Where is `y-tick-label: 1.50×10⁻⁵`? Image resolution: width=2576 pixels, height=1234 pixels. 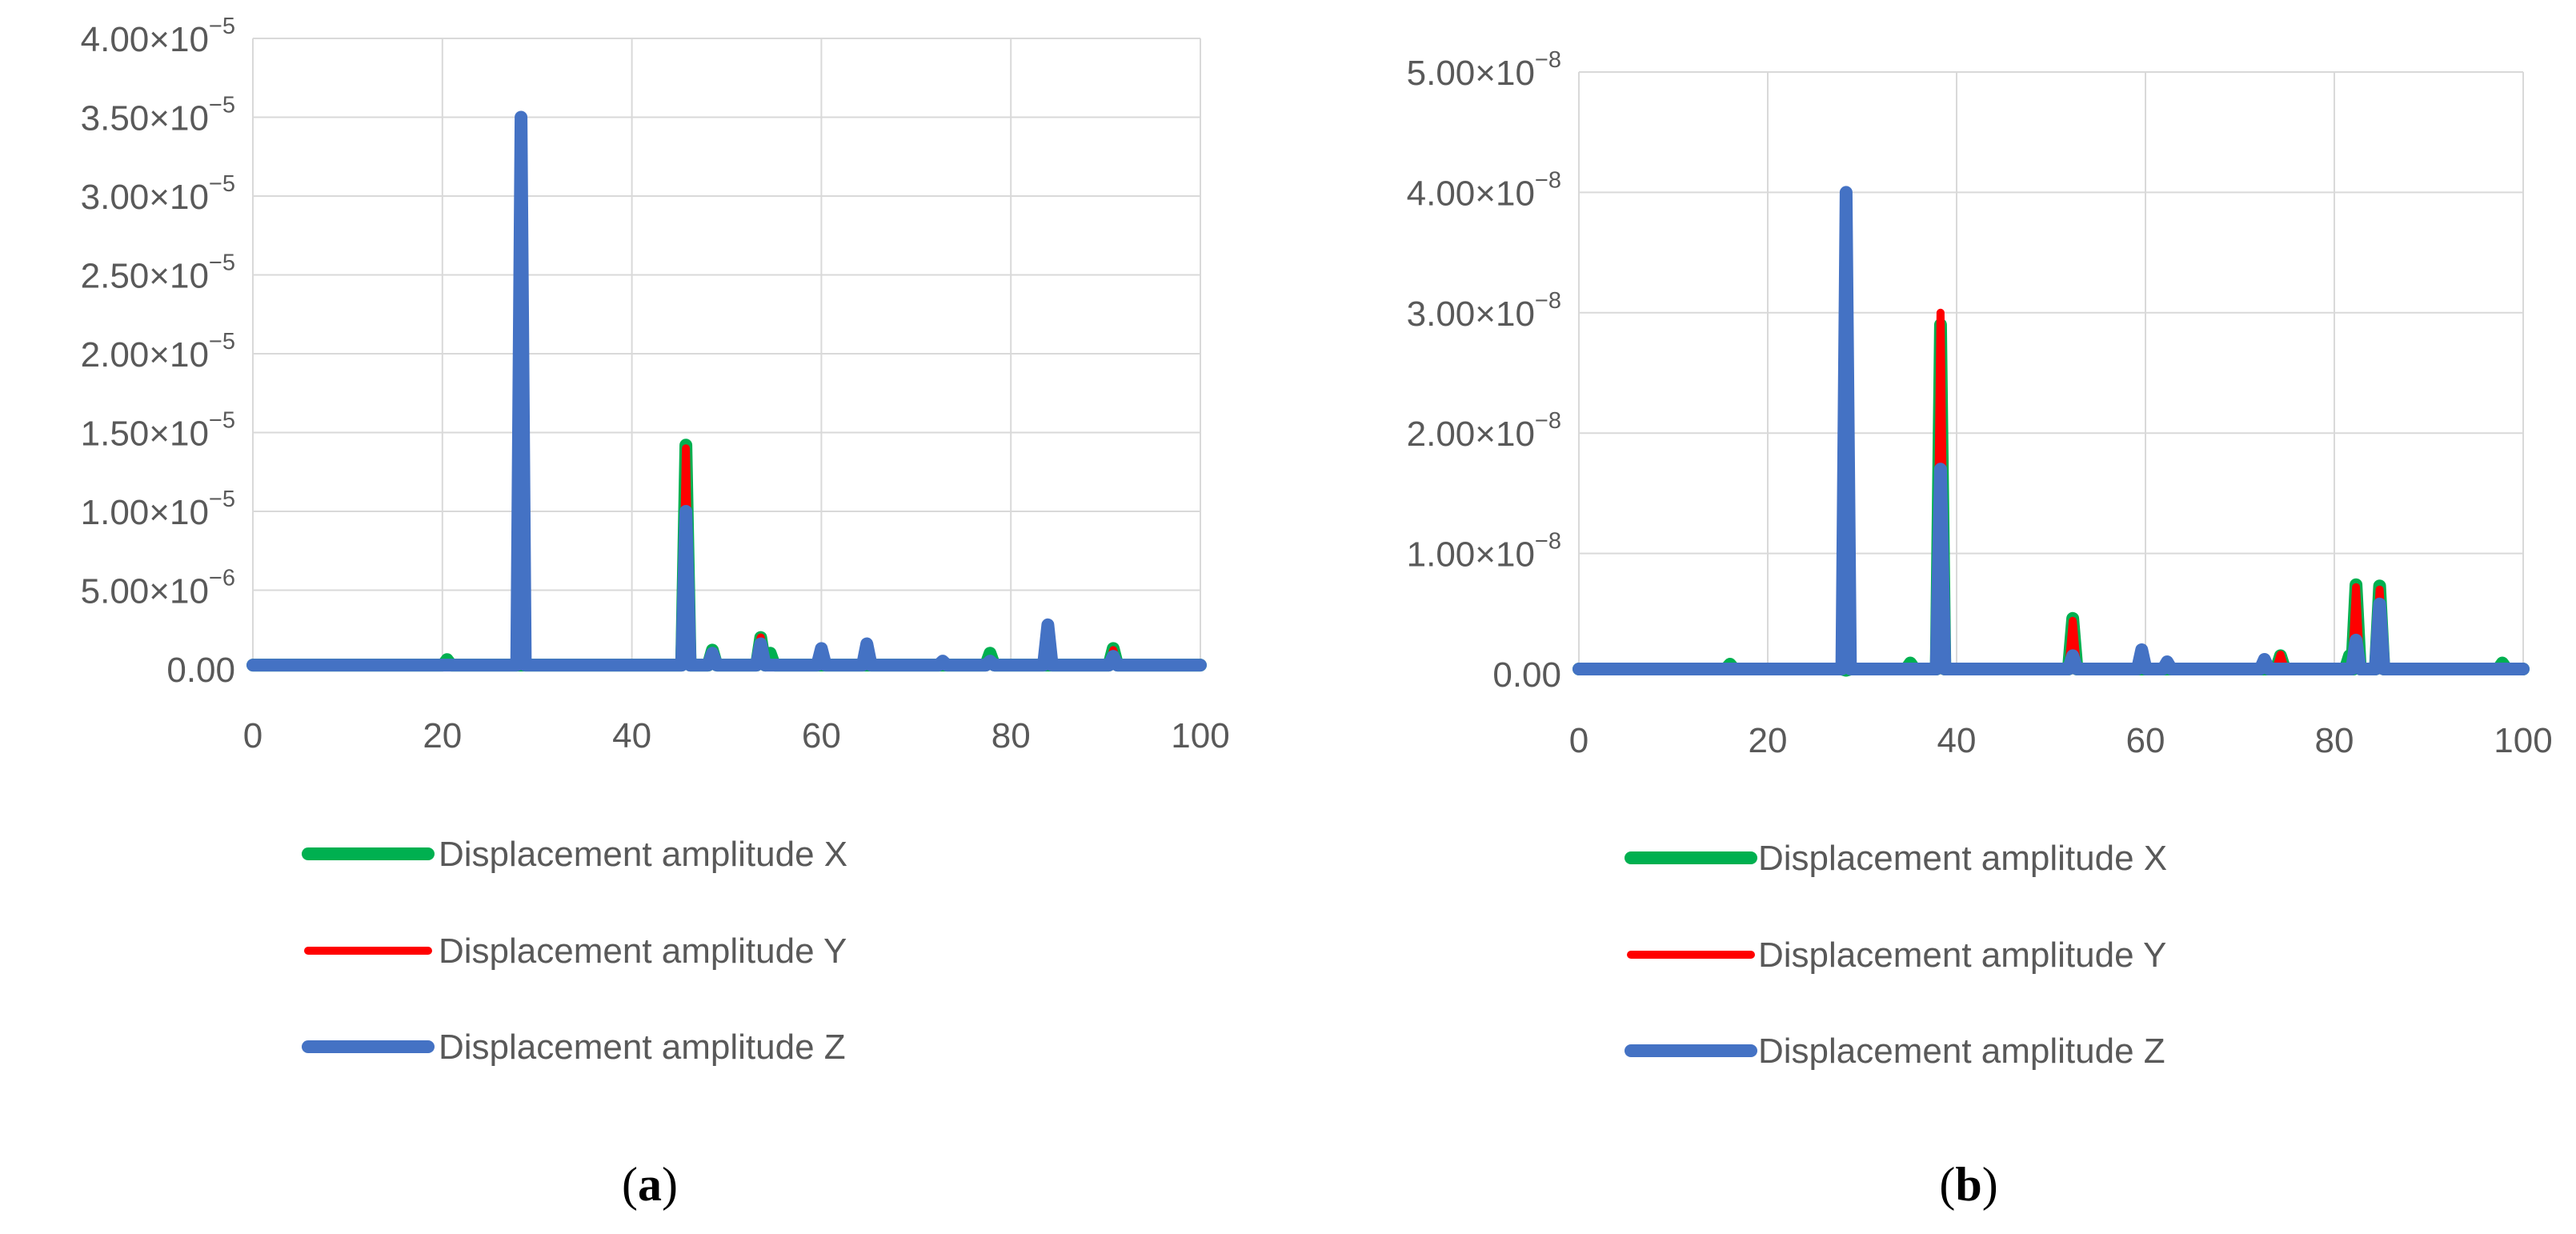 y-tick-label: 1.50×10⁻⁵ is located at coordinates (158, 431).